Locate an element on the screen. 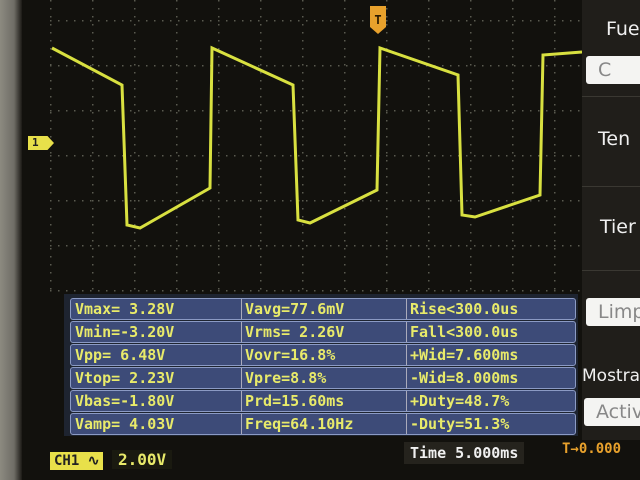  source-button: C is located at coordinates (613, 70).